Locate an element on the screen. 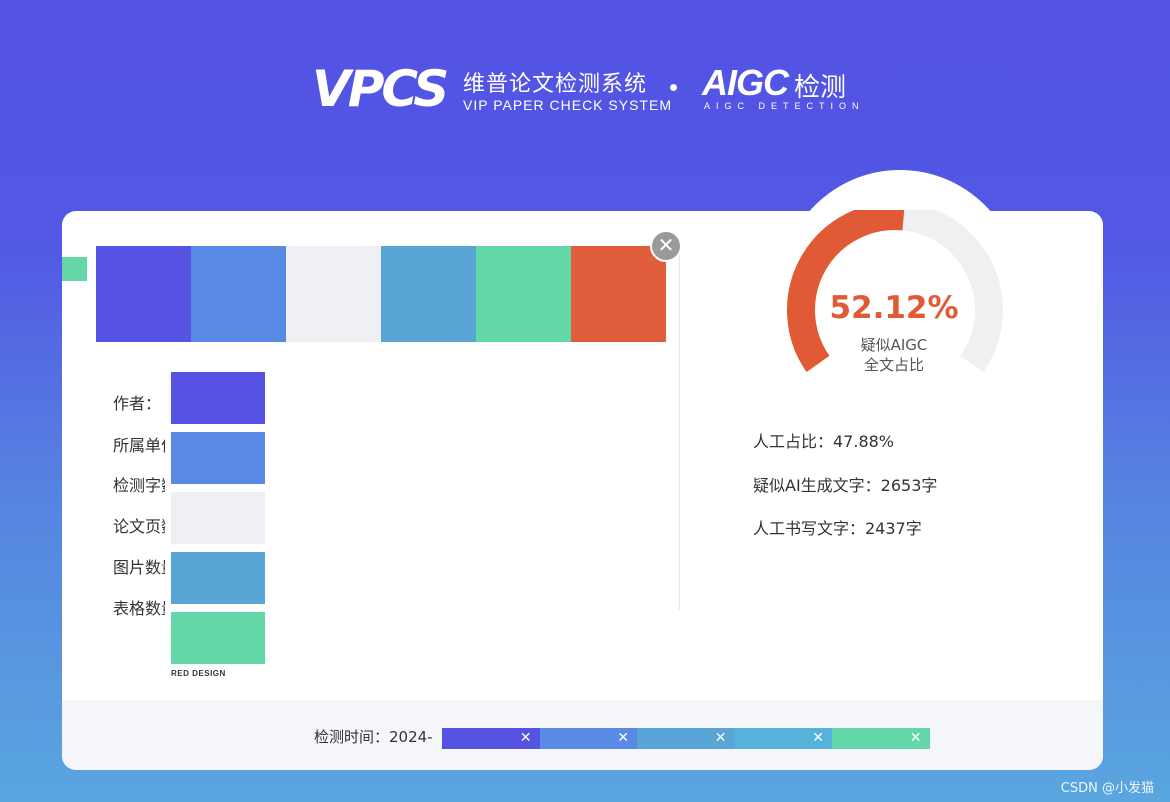  stat-human-ratio: 人工占比：47.88% is located at coordinates (824, 441).